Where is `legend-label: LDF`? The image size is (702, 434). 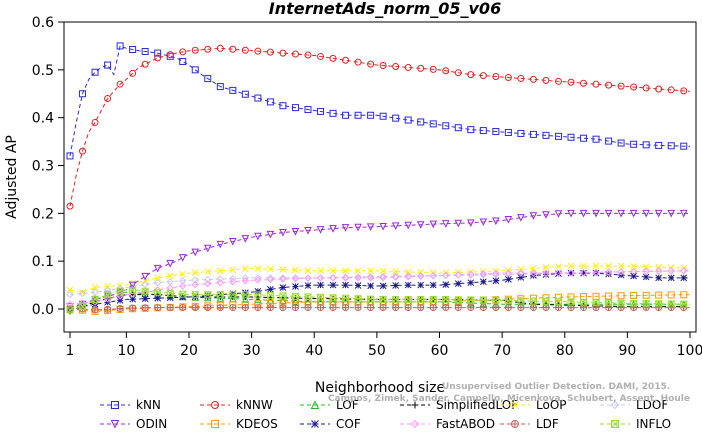 legend-label: LDF is located at coordinates (547, 424).